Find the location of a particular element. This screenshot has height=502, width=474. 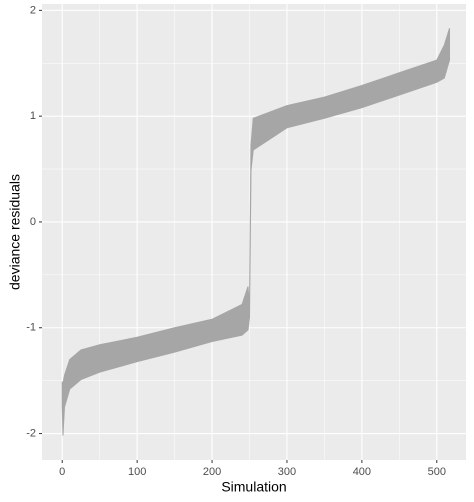

x-tick-label: 500 is located at coordinates (437, 472).